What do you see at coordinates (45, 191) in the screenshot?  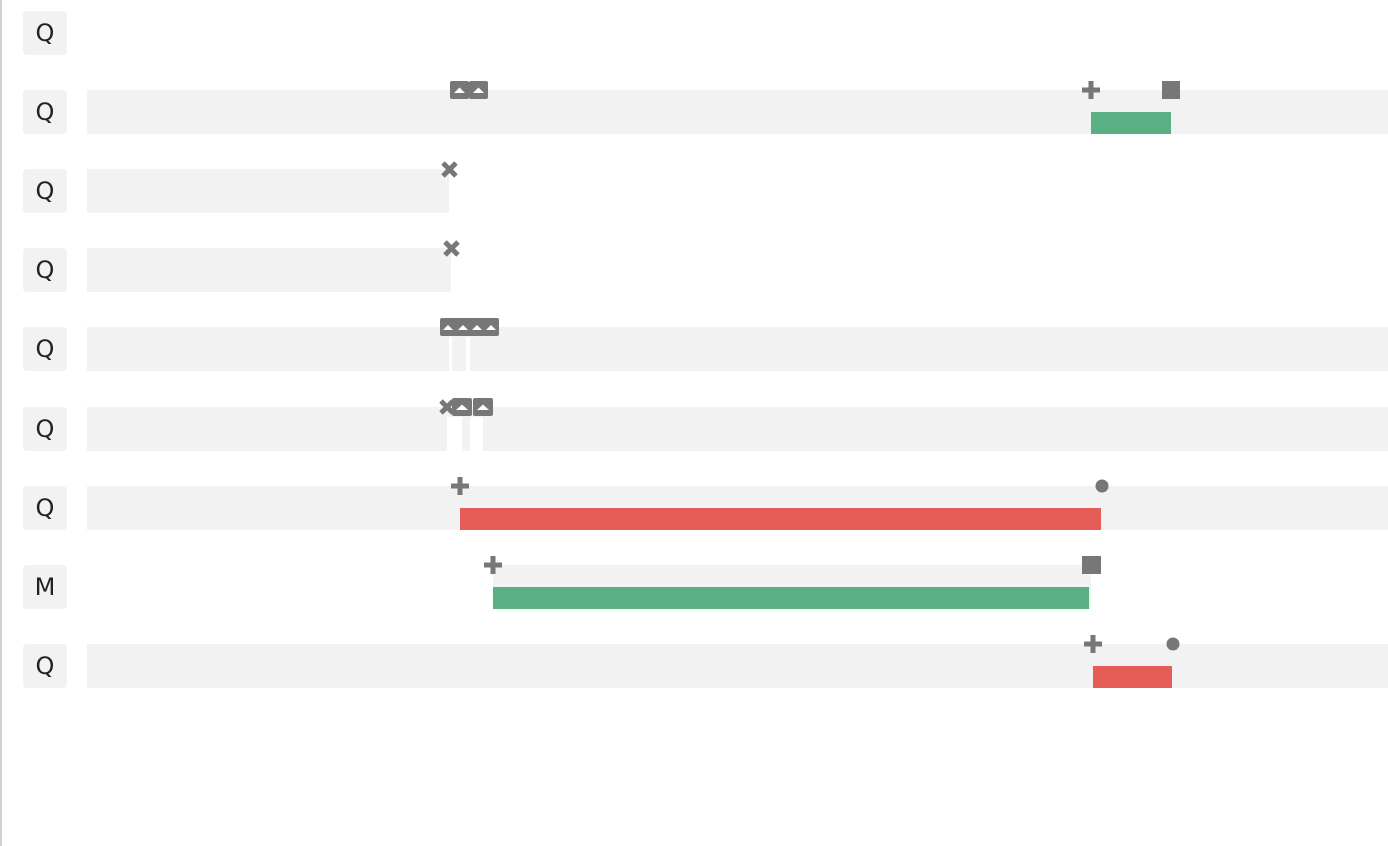 I see `row-3-badge: Q` at bounding box center [45, 191].